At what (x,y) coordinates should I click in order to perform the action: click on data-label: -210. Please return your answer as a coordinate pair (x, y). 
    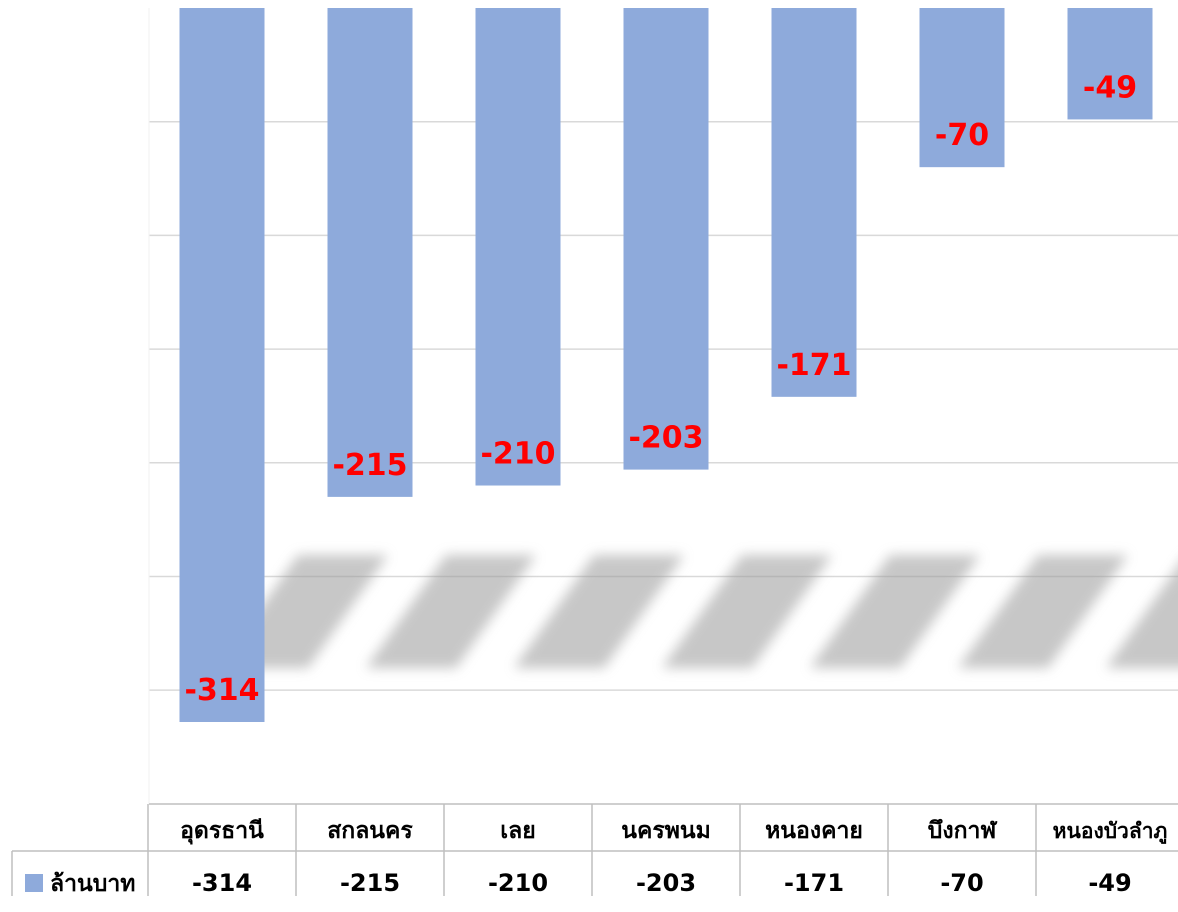
    Looking at the image, I should click on (517, 454).